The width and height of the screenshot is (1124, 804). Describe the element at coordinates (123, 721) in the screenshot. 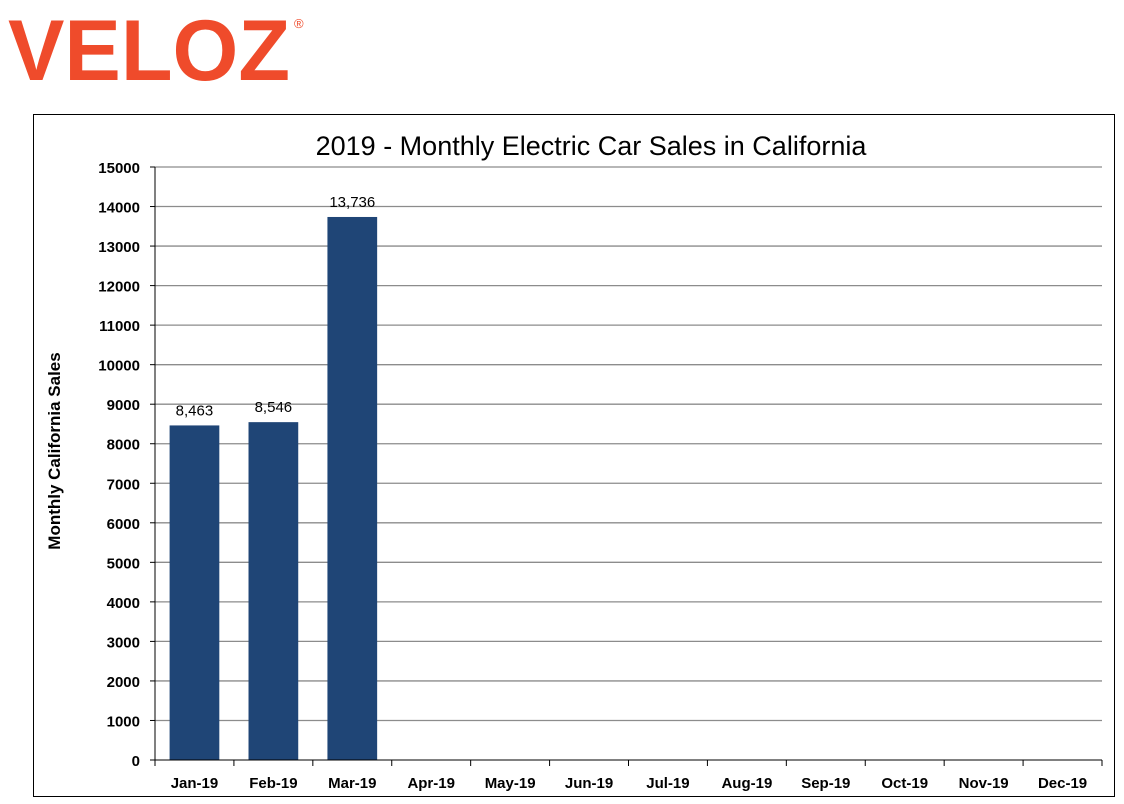

I see `y-tick-label: 1000` at that location.